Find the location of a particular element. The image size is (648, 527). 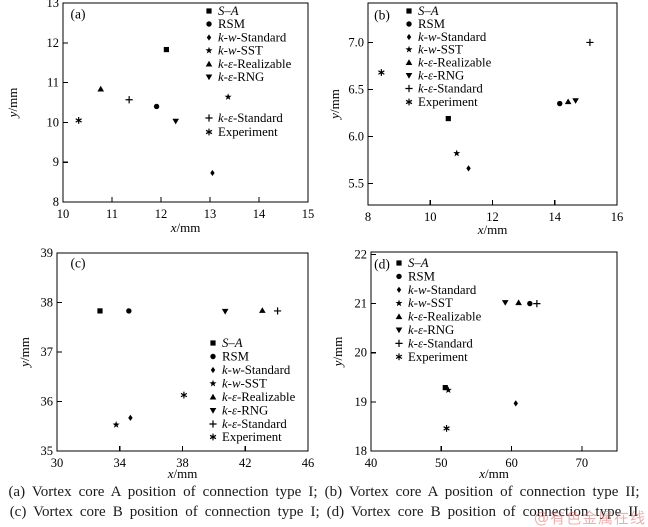

y-tick-label: 11 is located at coordinates (53, 83).